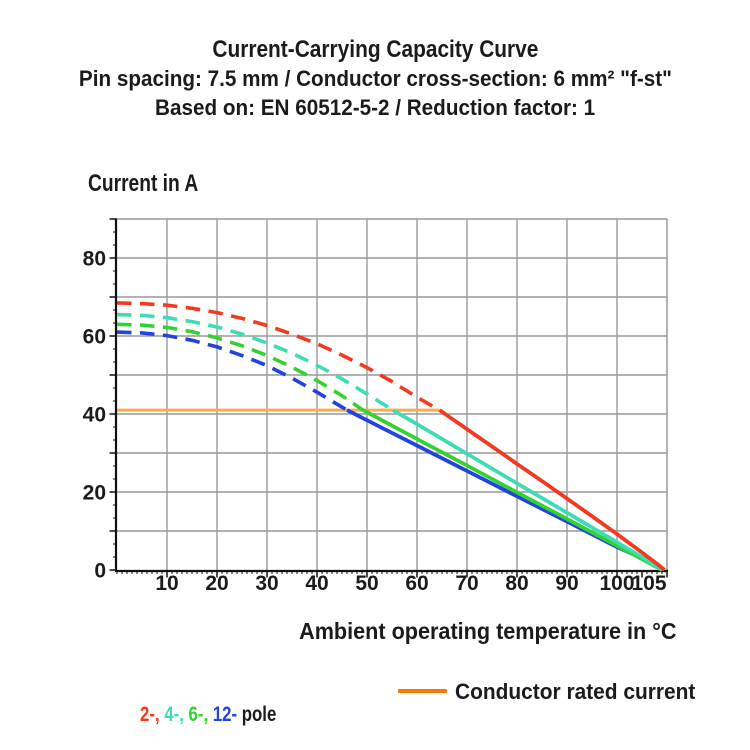 The height and width of the screenshot is (750, 750). I want to click on x-tick-label-90: 90, so click(566, 583).